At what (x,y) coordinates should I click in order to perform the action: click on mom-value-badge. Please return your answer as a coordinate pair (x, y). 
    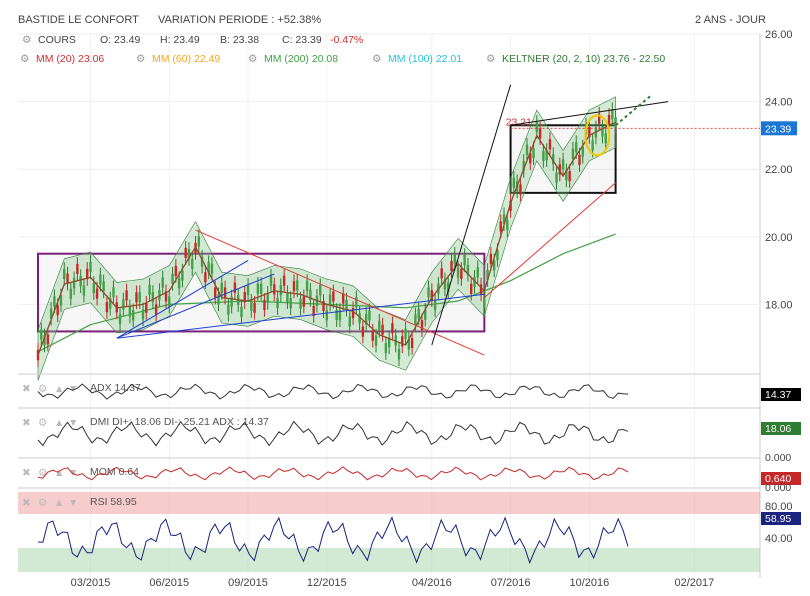
    Looking at the image, I should click on (781, 478).